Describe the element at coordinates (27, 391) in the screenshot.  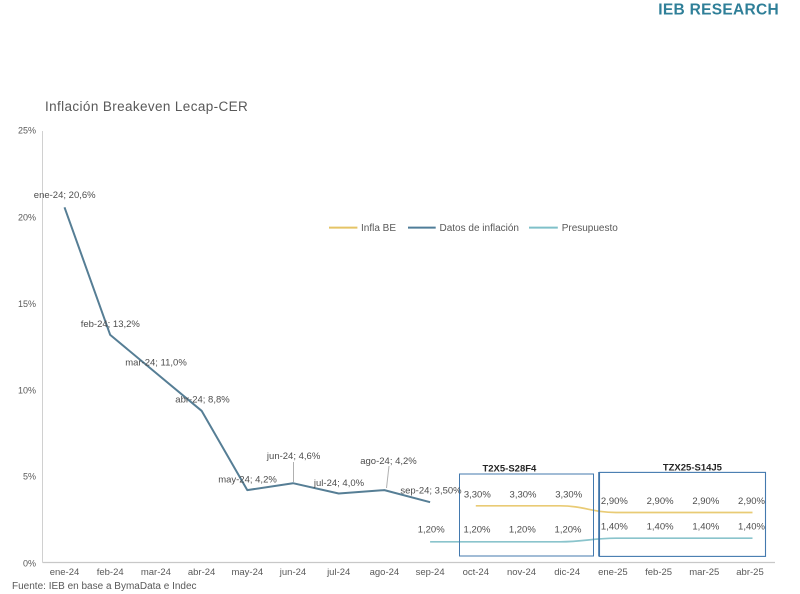
I see `svg-text: 10%` at that location.